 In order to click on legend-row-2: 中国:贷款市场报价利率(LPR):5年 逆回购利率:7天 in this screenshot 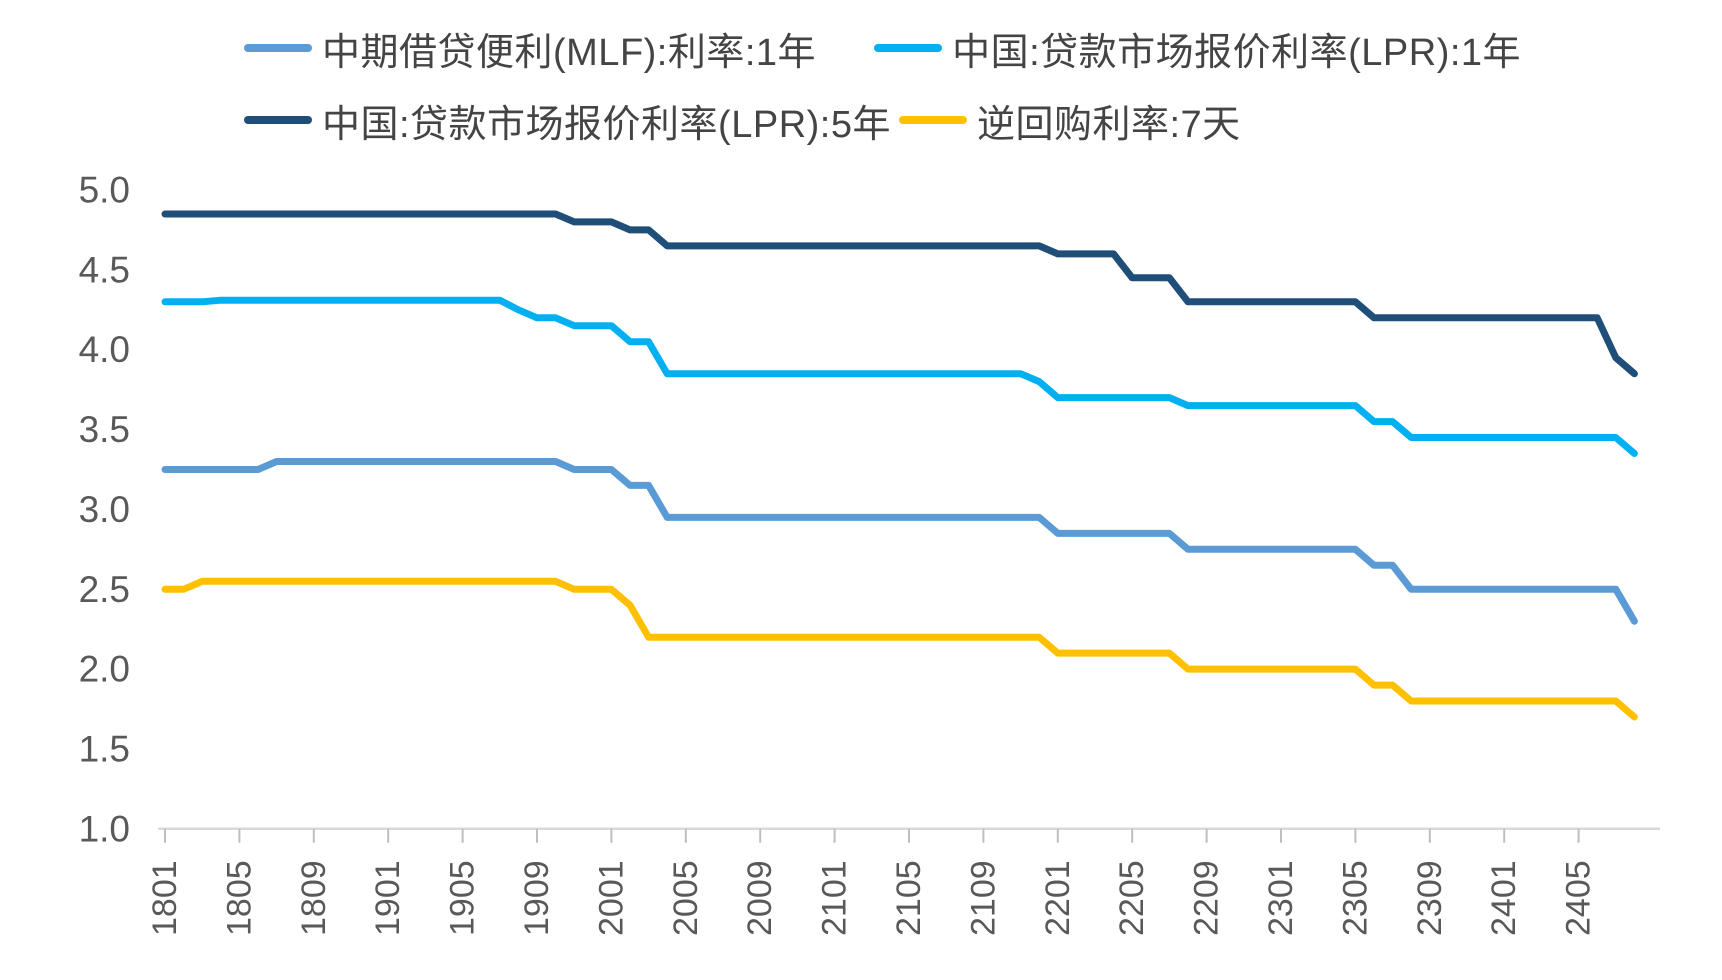, I will do `click(882, 120)`.